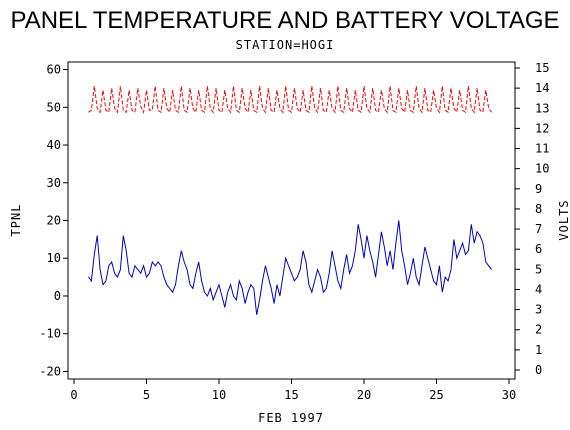  I want to click on y-right-tick-label: 4, so click(538, 289).